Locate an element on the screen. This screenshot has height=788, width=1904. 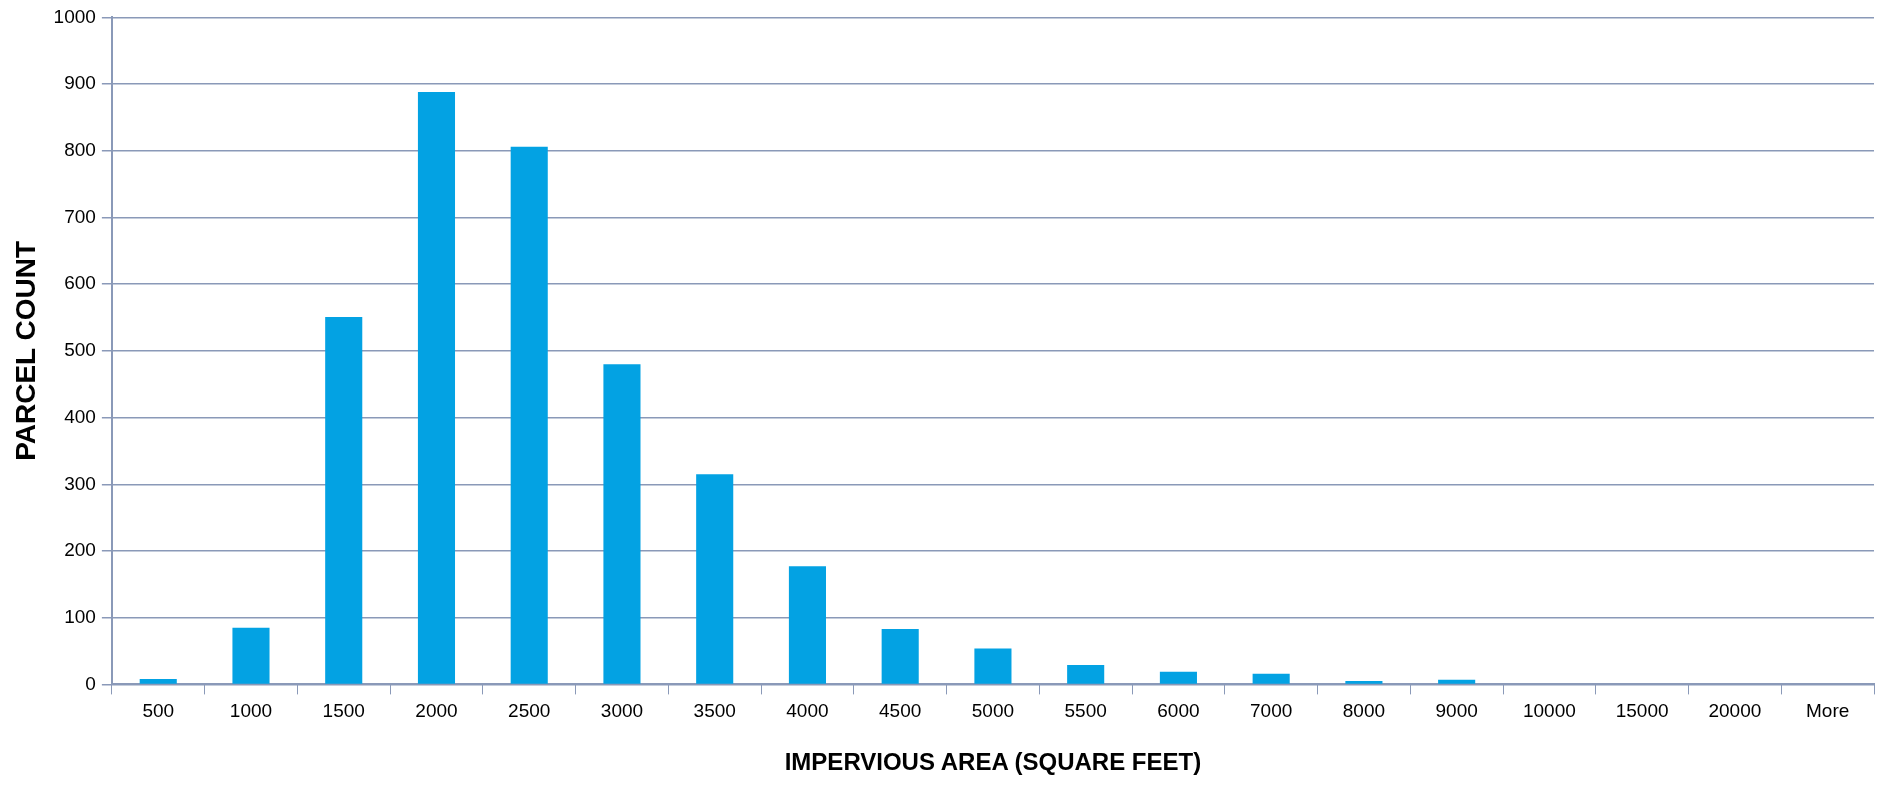
x-tick-label: 2500 is located at coordinates (529, 711).